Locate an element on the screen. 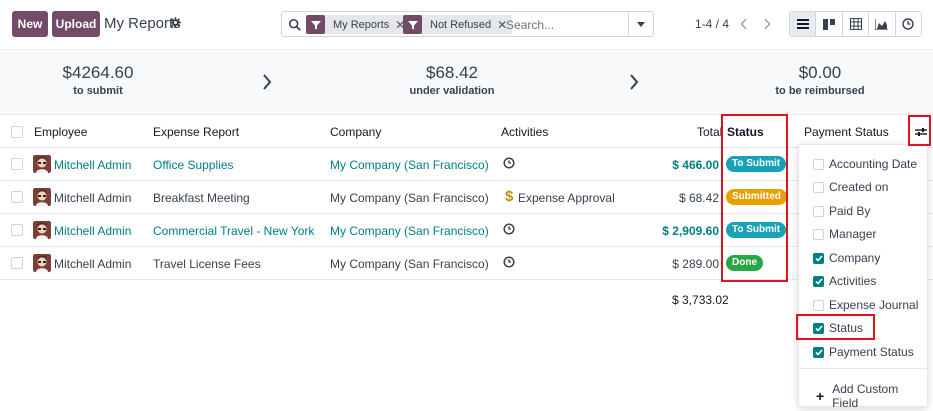 Image resolution: width=933 pixels, height=411 pixels. search-icon is located at coordinates (295, 25).